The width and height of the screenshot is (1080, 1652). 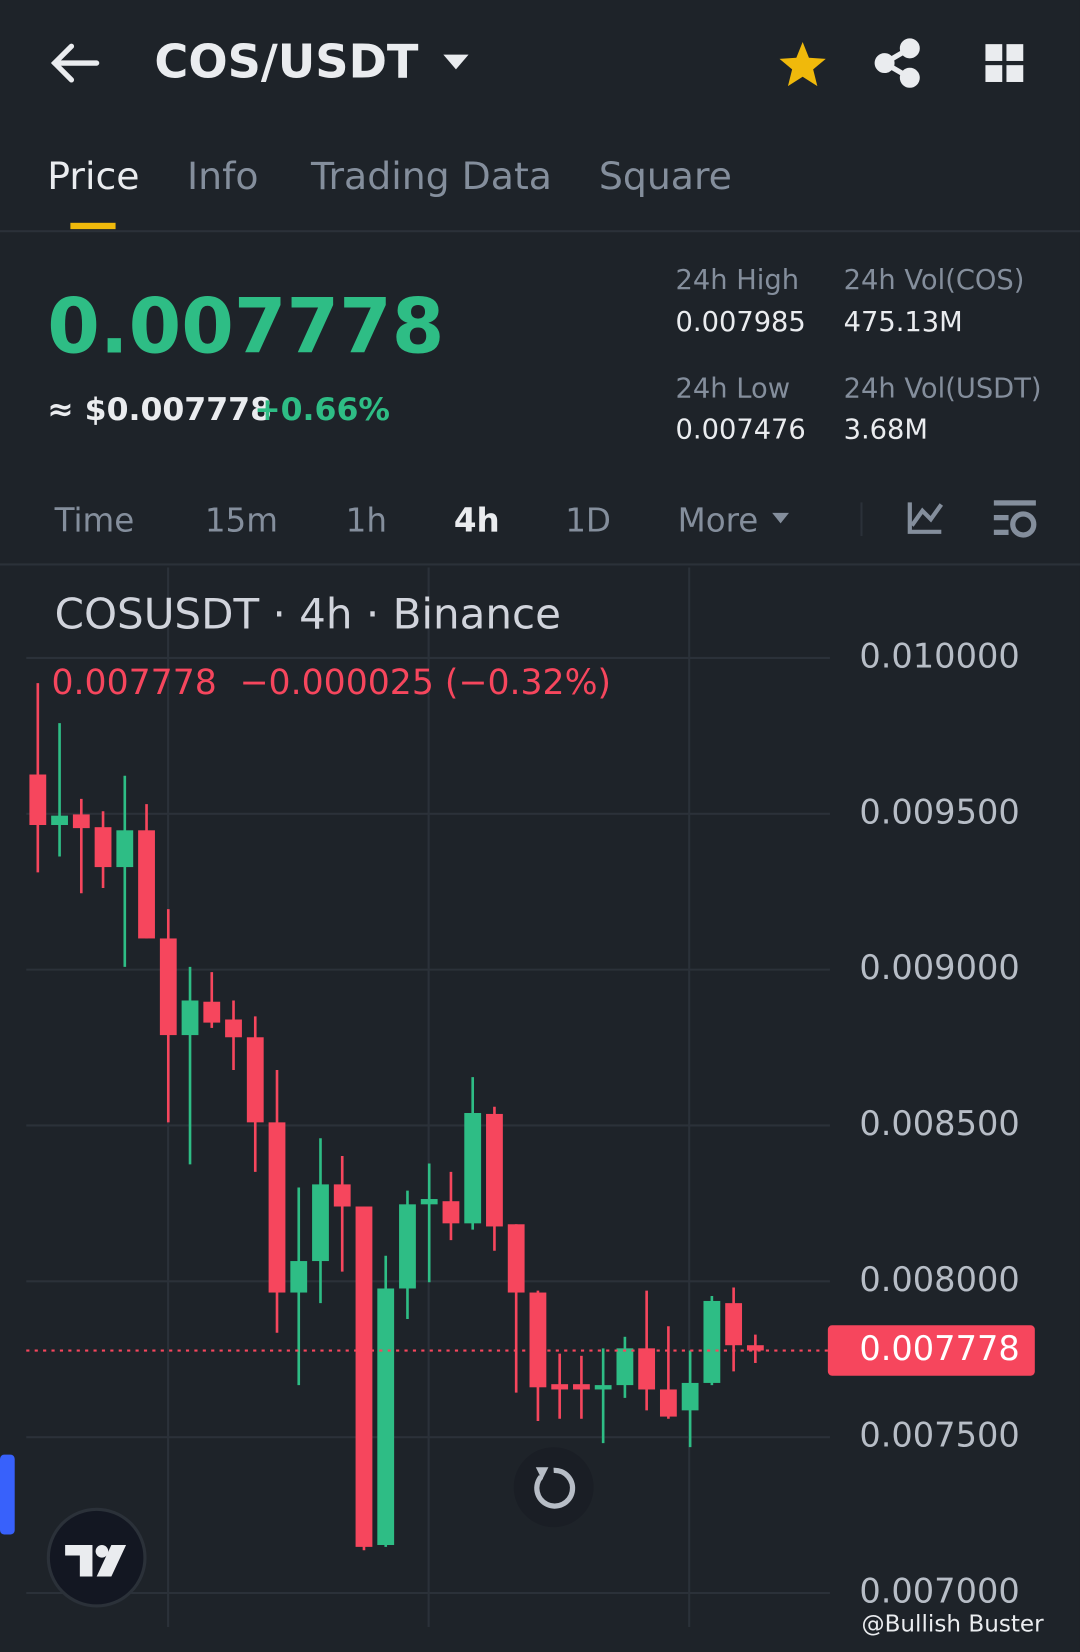 What do you see at coordinates (741, 429) in the screenshot?
I see `stat-value: 0.007476` at bounding box center [741, 429].